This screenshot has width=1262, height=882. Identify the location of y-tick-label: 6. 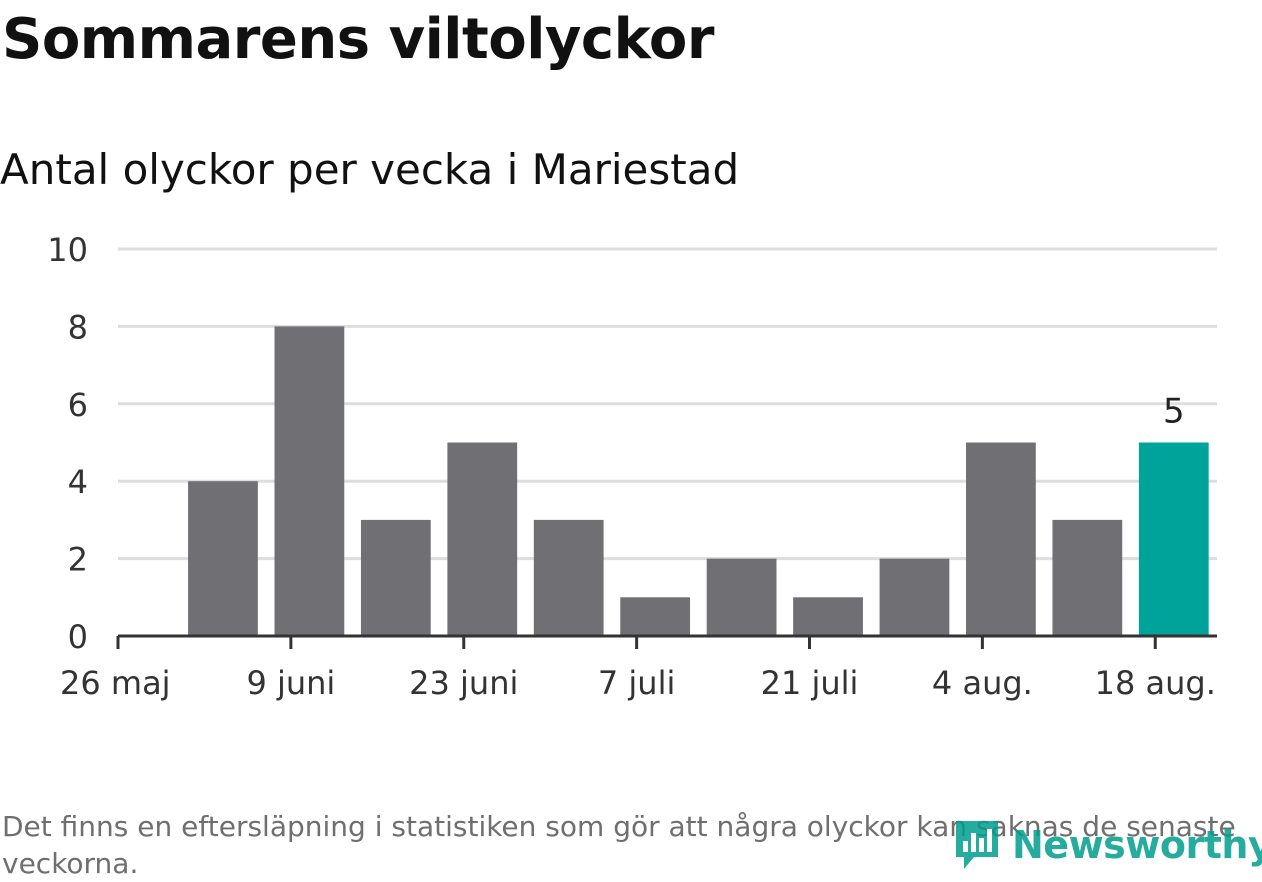
(78, 405).